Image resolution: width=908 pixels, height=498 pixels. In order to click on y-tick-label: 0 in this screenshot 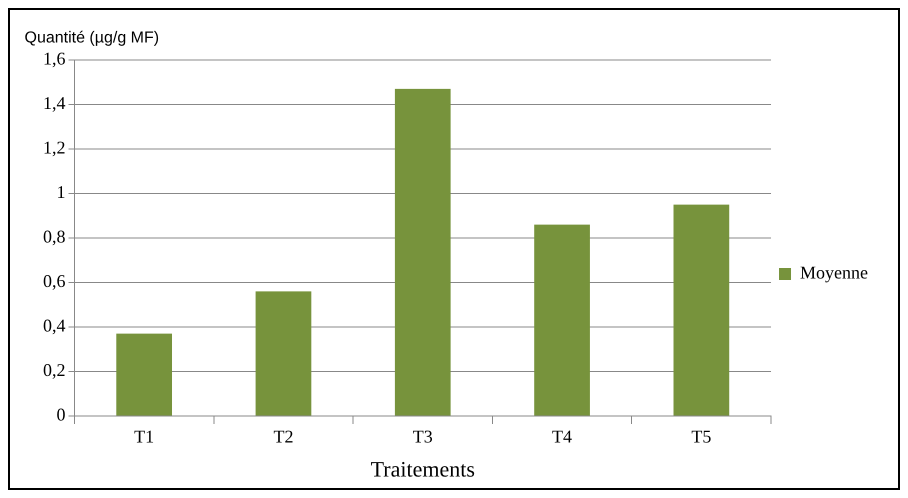, I will do `click(61, 414)`.